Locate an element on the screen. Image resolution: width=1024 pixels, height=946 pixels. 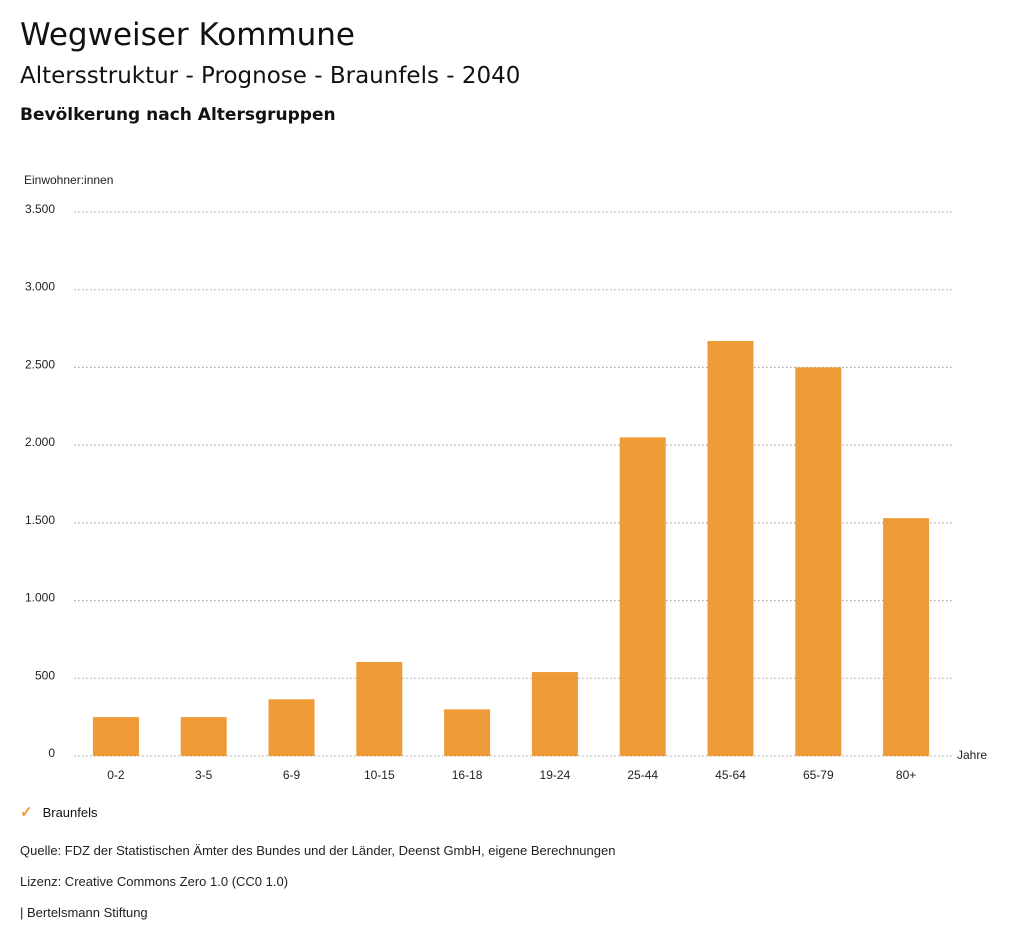
y-tick-label: 500 is located at coordinates (45, 675).